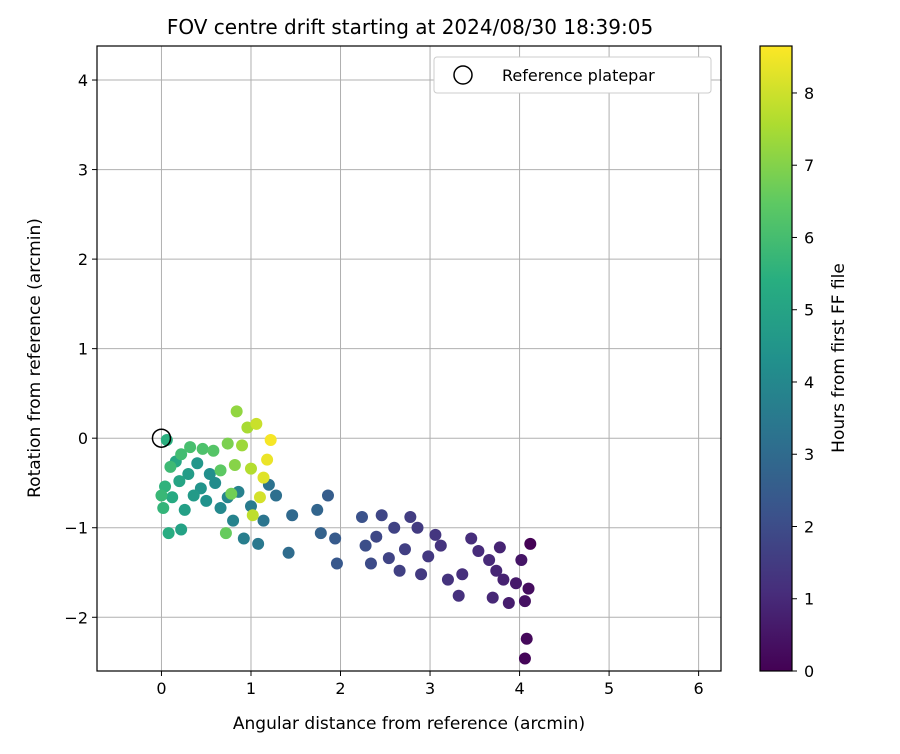  Describe the element at coordinates (83, 349) in the screenshot. I see `y-tick-label: 1` at that location.